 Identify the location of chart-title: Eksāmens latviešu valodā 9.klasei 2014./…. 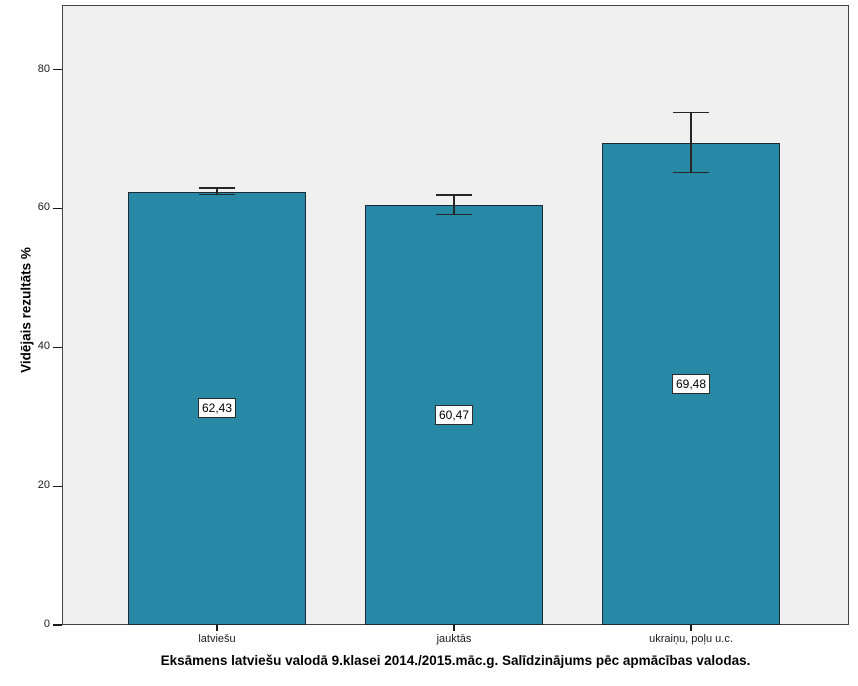
(455, 660).